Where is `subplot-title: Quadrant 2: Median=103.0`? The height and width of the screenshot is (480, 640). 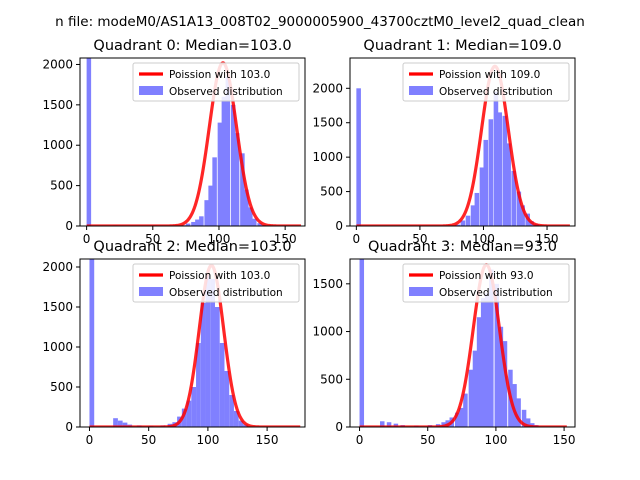 subplot-title: Quadrant 2: Median=103.0 is located at coordinates (192, 247).